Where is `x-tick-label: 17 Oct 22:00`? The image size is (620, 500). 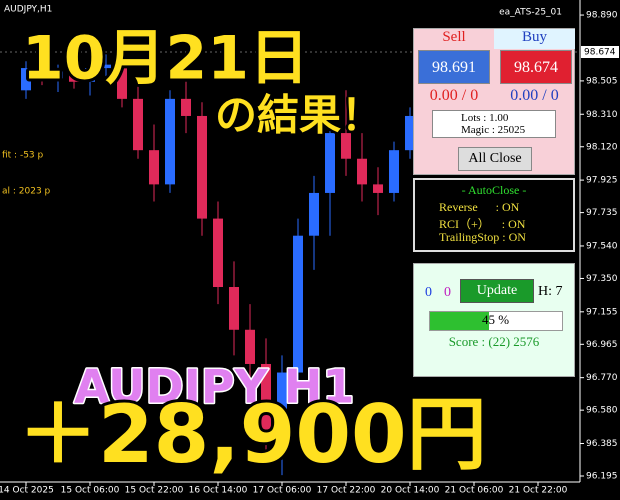
x-tick-label: 17 Oct 22:00 is located at coordinates (346, 491).